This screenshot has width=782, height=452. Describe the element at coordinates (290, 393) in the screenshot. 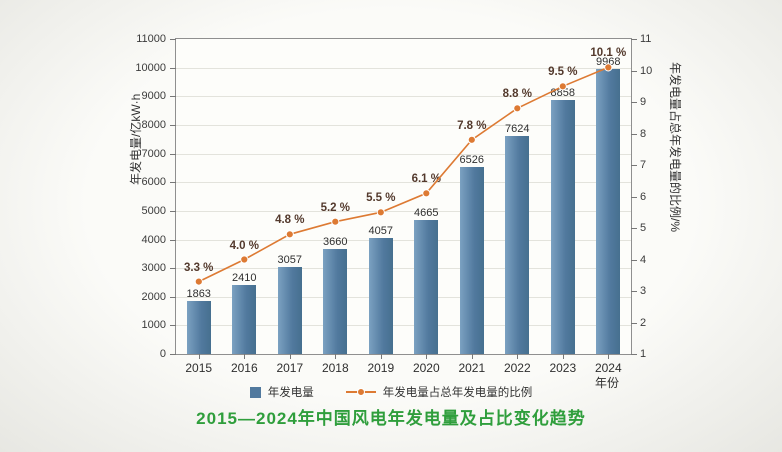

I see `legend-bar-label: 年发电量` at that location.